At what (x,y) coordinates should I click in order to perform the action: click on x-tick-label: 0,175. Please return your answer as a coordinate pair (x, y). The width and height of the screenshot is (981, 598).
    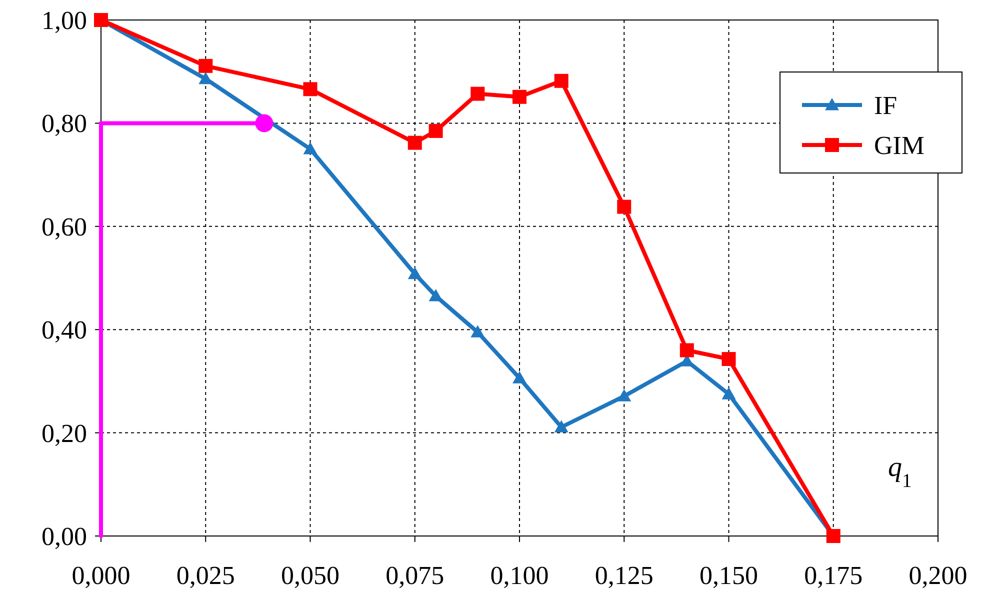
    Looking at the image, I should click on (833, 575).